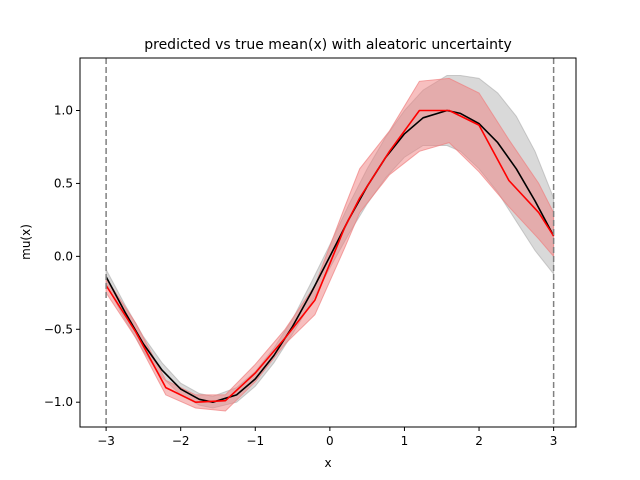 The width and height of the screenshot is (640, 480). I want to click on y-tick-label: −0.5, so click(58, 329).